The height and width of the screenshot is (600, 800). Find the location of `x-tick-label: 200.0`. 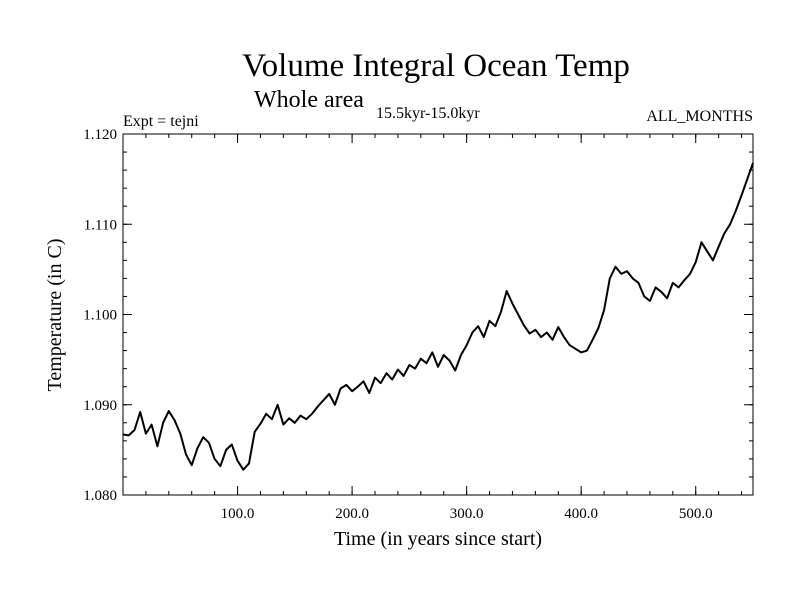

x-tick-label: 200.0 is located at coordinates (352, 514).